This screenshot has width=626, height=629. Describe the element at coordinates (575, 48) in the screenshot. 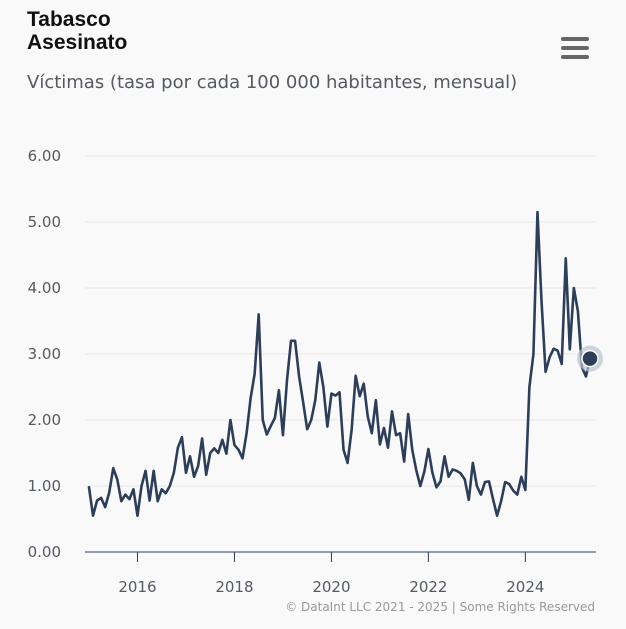

I see `hamburger-menu-icon` at that location.